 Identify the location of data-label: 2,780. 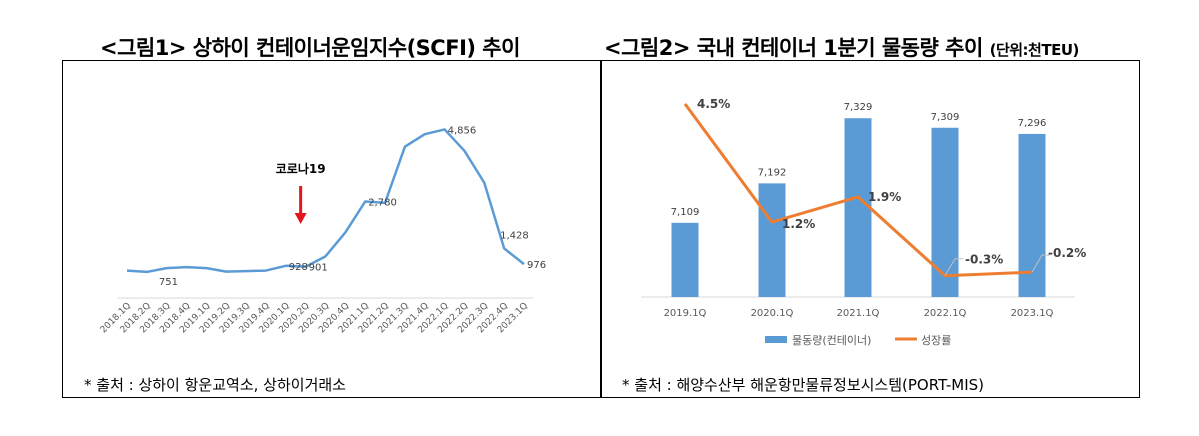
(382, 203).